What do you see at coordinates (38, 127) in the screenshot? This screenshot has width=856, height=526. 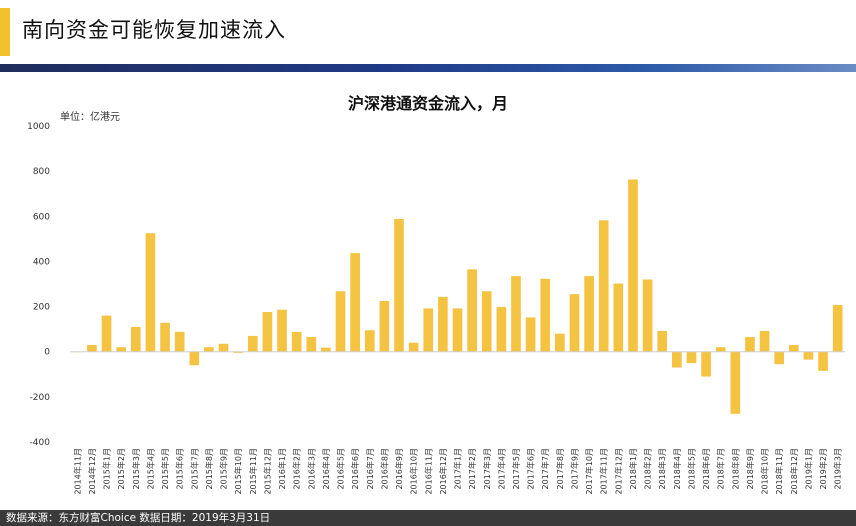 I see `y-tick-label: 1000` at bounding box center [38, 127].